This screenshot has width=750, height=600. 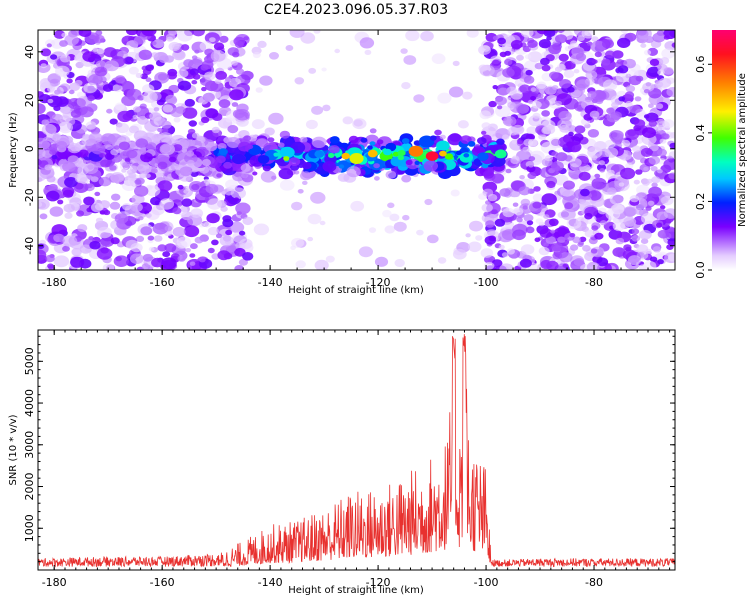 I want to click on colorbar-tick-label: 0.4, so click(x=700, y=133).